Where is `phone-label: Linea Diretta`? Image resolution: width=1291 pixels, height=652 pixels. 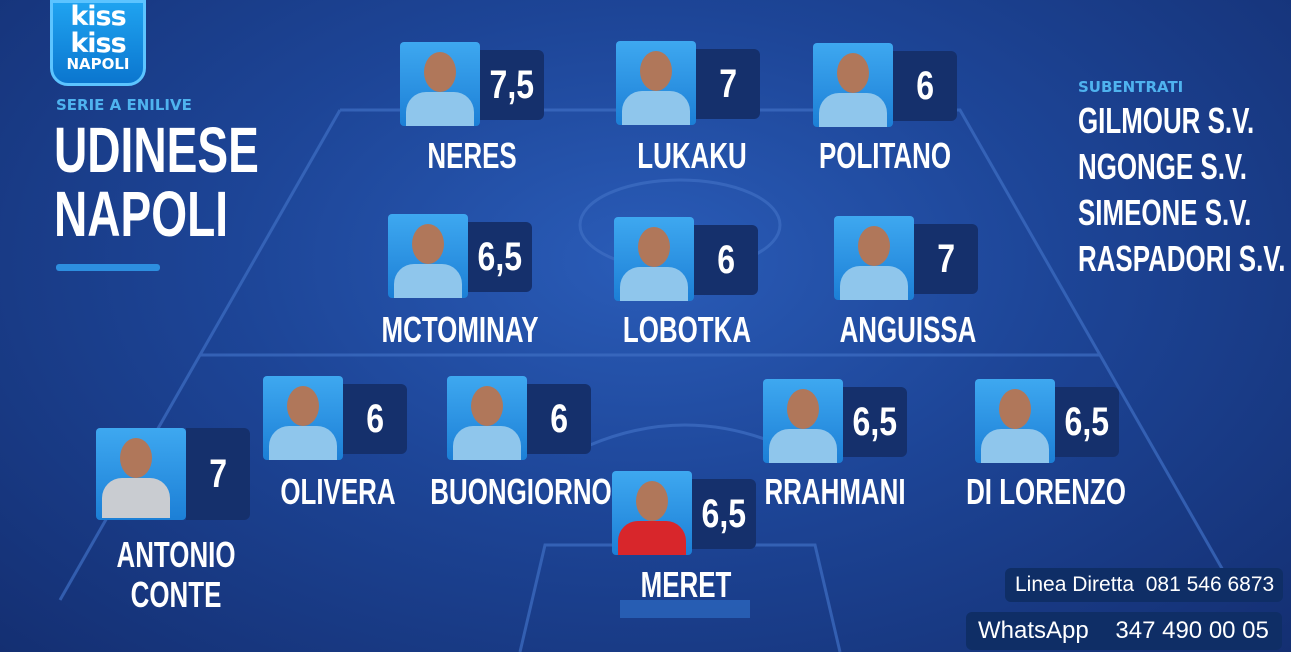
phone-label: Linea Diretta is located at coordinates (1075, 584).